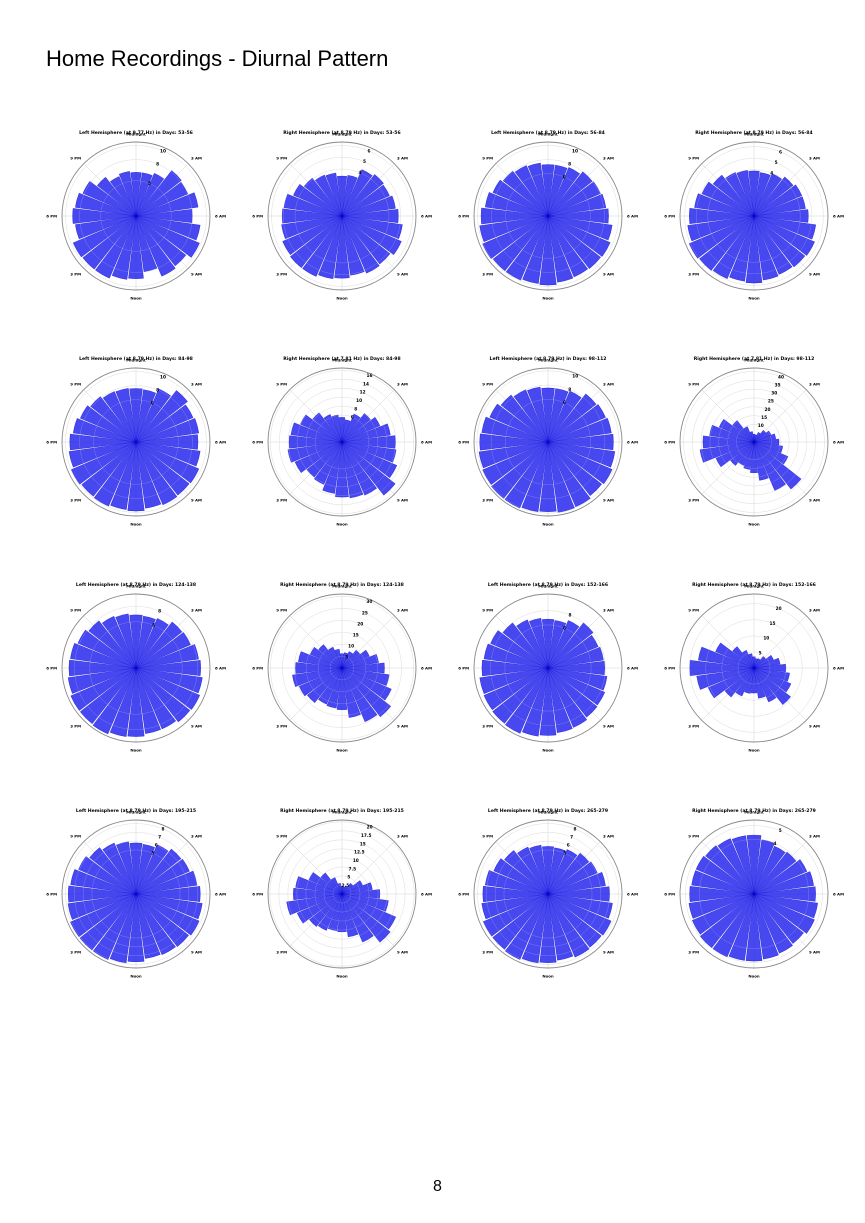 The height and width of the screenshot is (1223, 865). I want to click on radial-tick-label: 25, so click(365, 613).